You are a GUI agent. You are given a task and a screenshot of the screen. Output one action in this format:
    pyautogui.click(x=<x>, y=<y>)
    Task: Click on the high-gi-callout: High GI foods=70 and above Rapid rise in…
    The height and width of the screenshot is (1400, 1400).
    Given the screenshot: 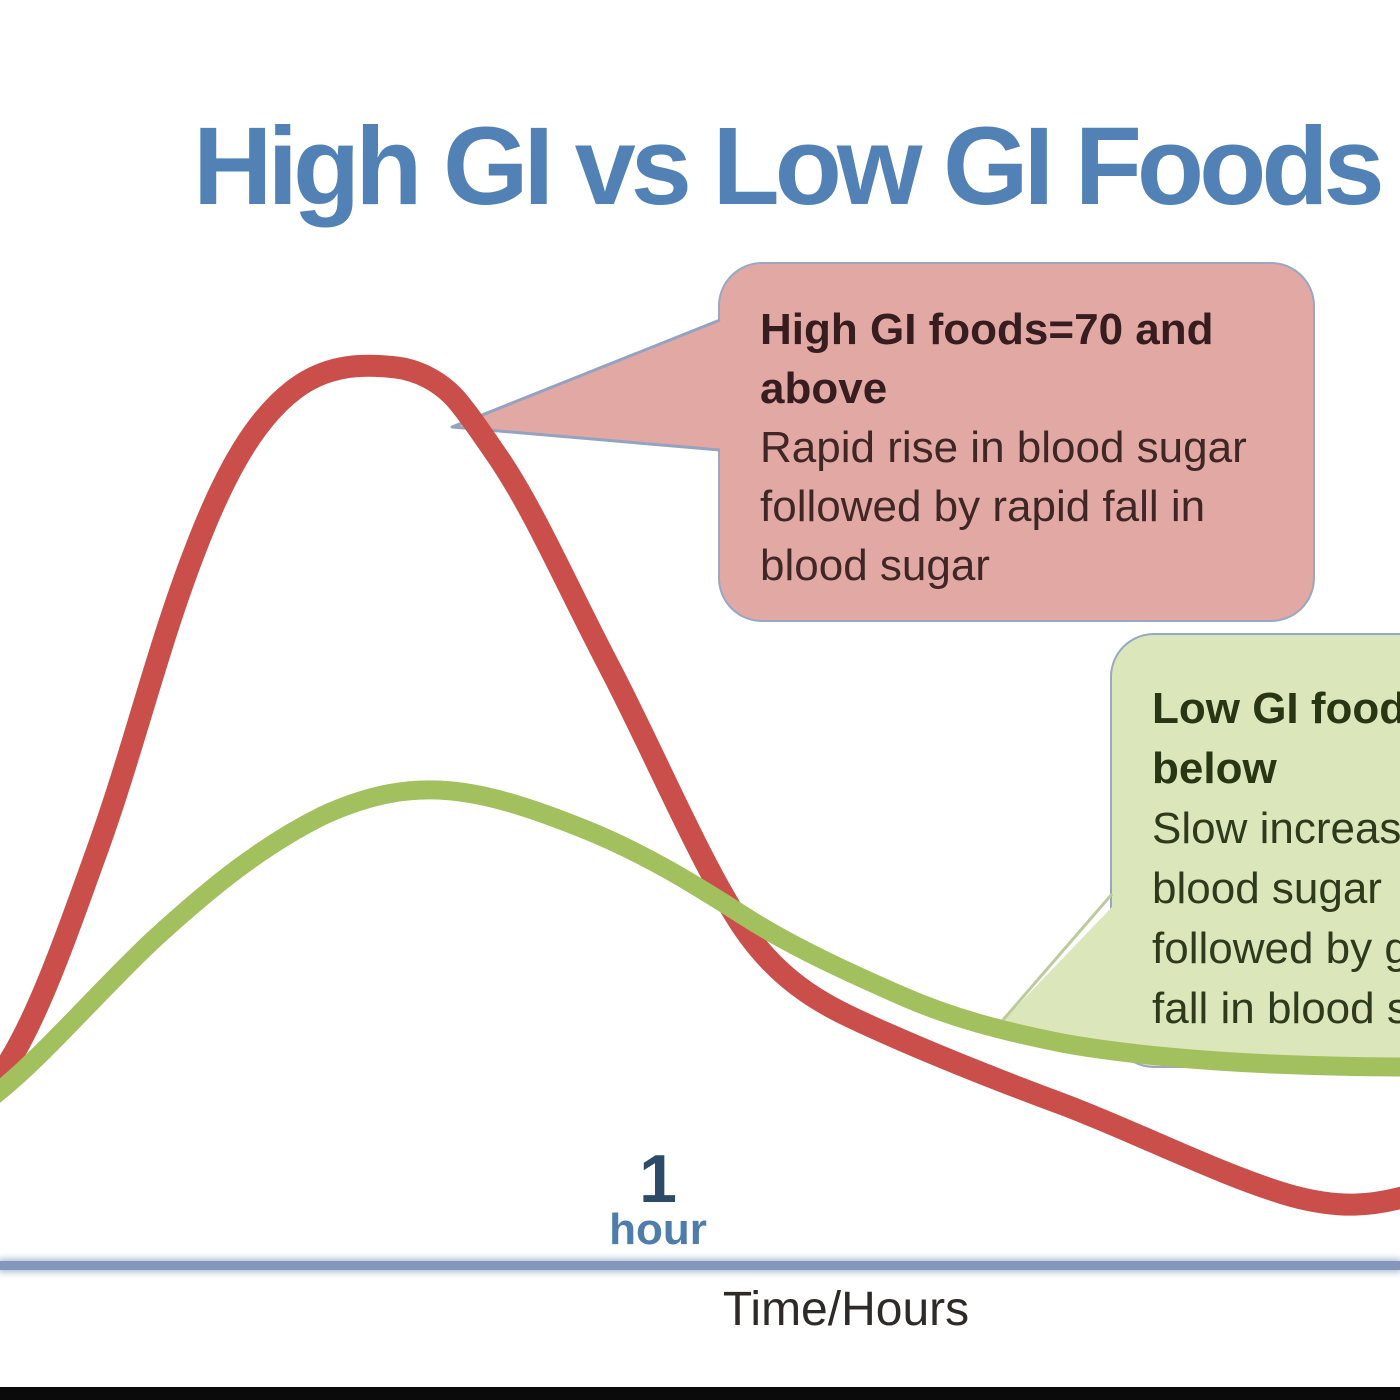 What is the action you would take?
    pyautogui.click(x=1016, y=442)
    